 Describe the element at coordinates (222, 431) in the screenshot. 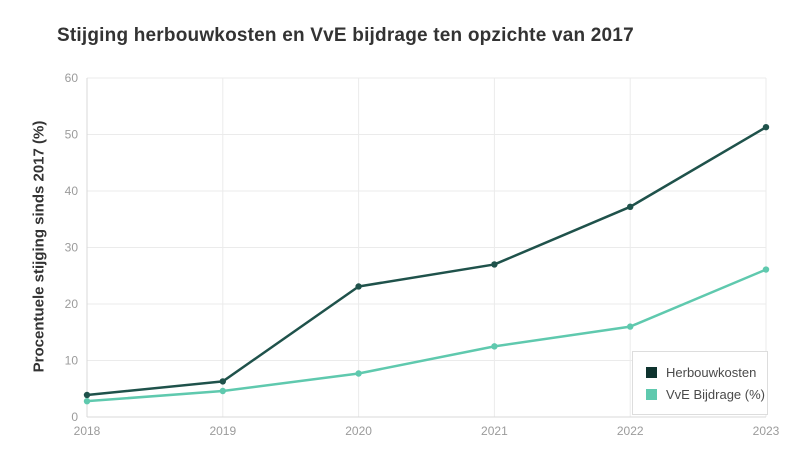

I see `x-tick-label: 2019` at that location.